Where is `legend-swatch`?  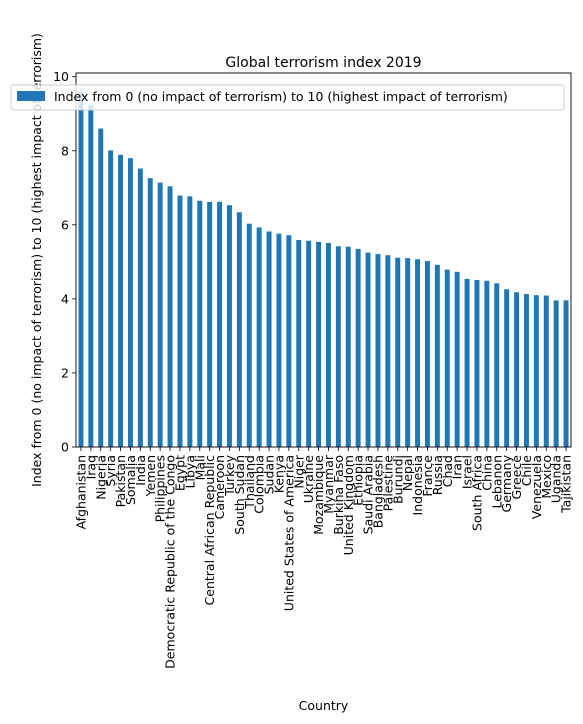
legend-swatch is located at coordinates (31, 96).